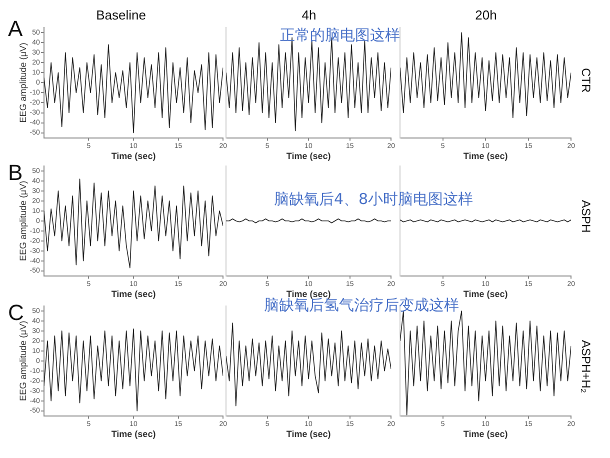 Image resolution: width=610 pixels, height=458 pixels. What do you see at coordinates (15, 29) in the screenshot?
I see `text: A` at bounding box center [15, 29].